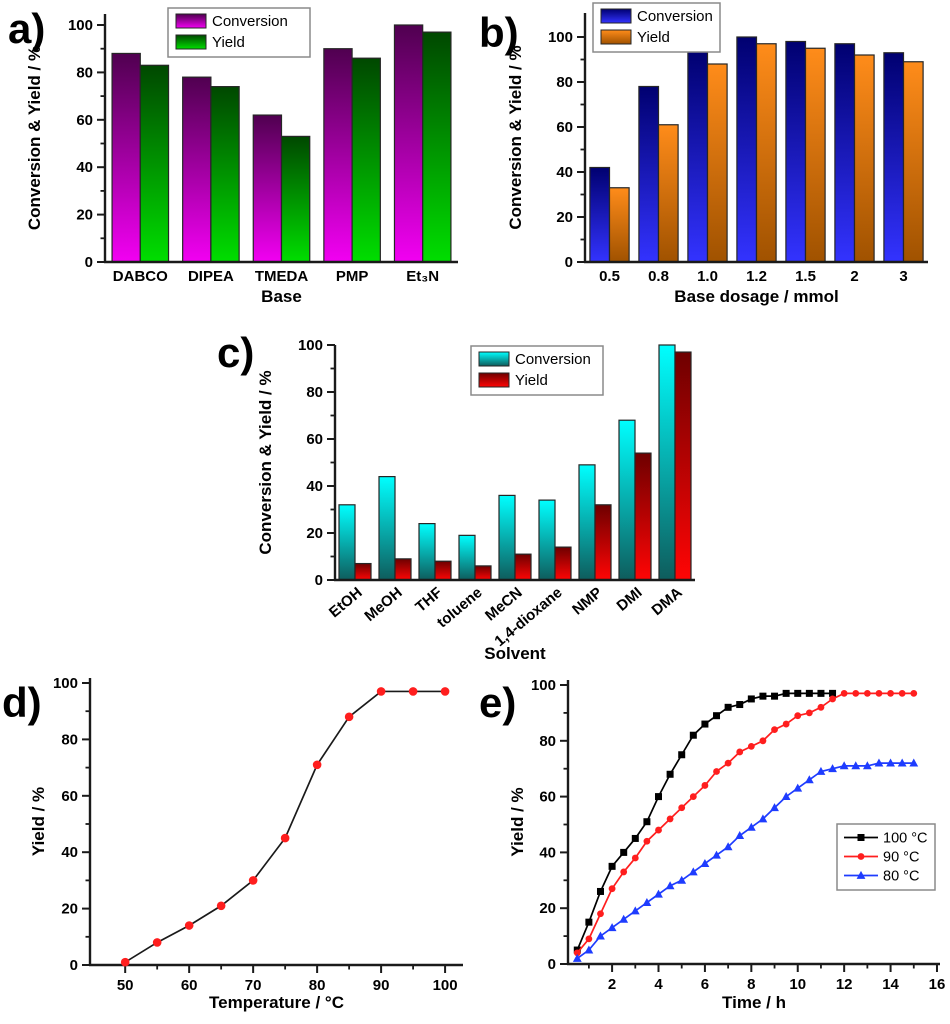 The height and width of the screenshot is (1024, 950). What do you see at coordinates (140, 276) in the screenshot?
I see `svg-text: DABCO` at bounding box center [140, 276].